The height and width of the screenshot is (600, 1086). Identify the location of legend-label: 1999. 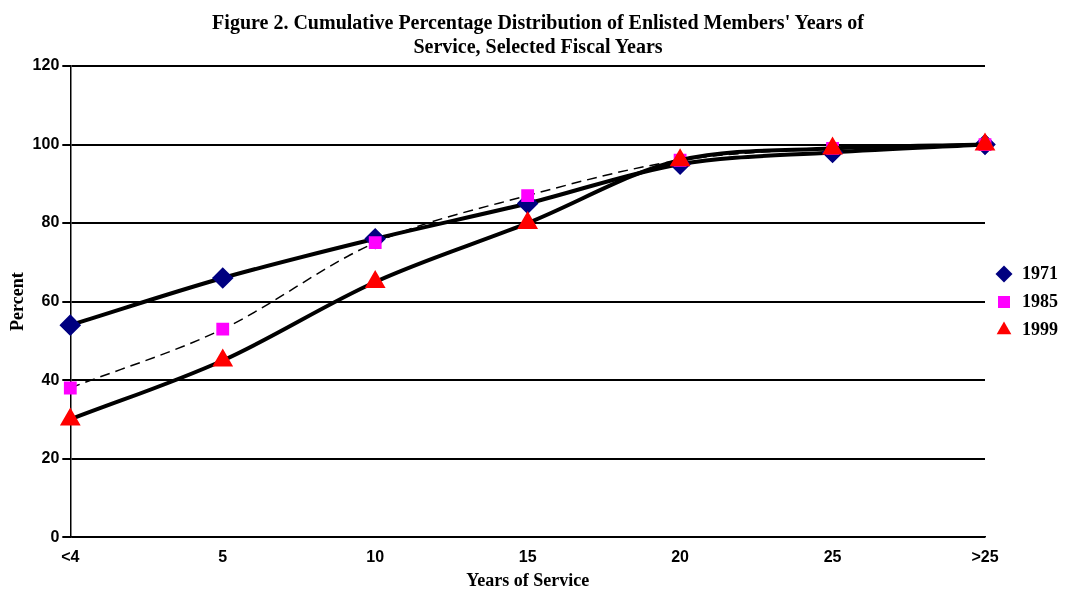
(1040, 328).